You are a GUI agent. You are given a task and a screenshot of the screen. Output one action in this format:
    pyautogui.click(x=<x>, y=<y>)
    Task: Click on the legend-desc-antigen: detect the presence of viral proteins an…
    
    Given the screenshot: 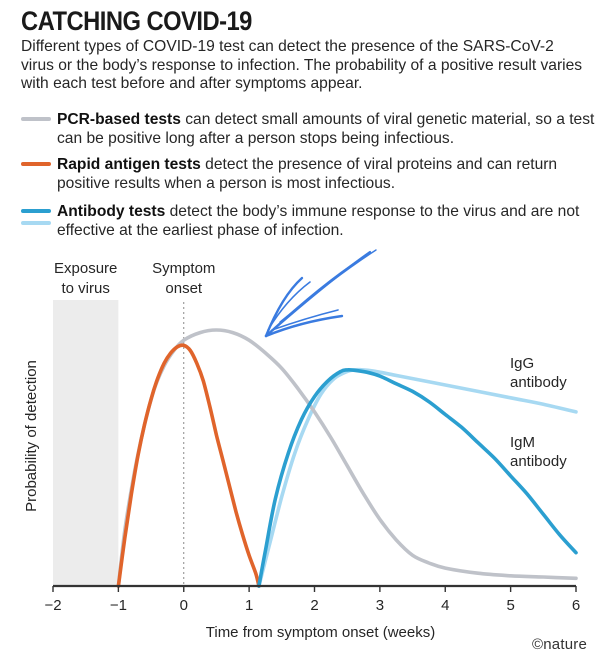 What is the action you would take?
    pyautogui.click(x=307, y=174)
    